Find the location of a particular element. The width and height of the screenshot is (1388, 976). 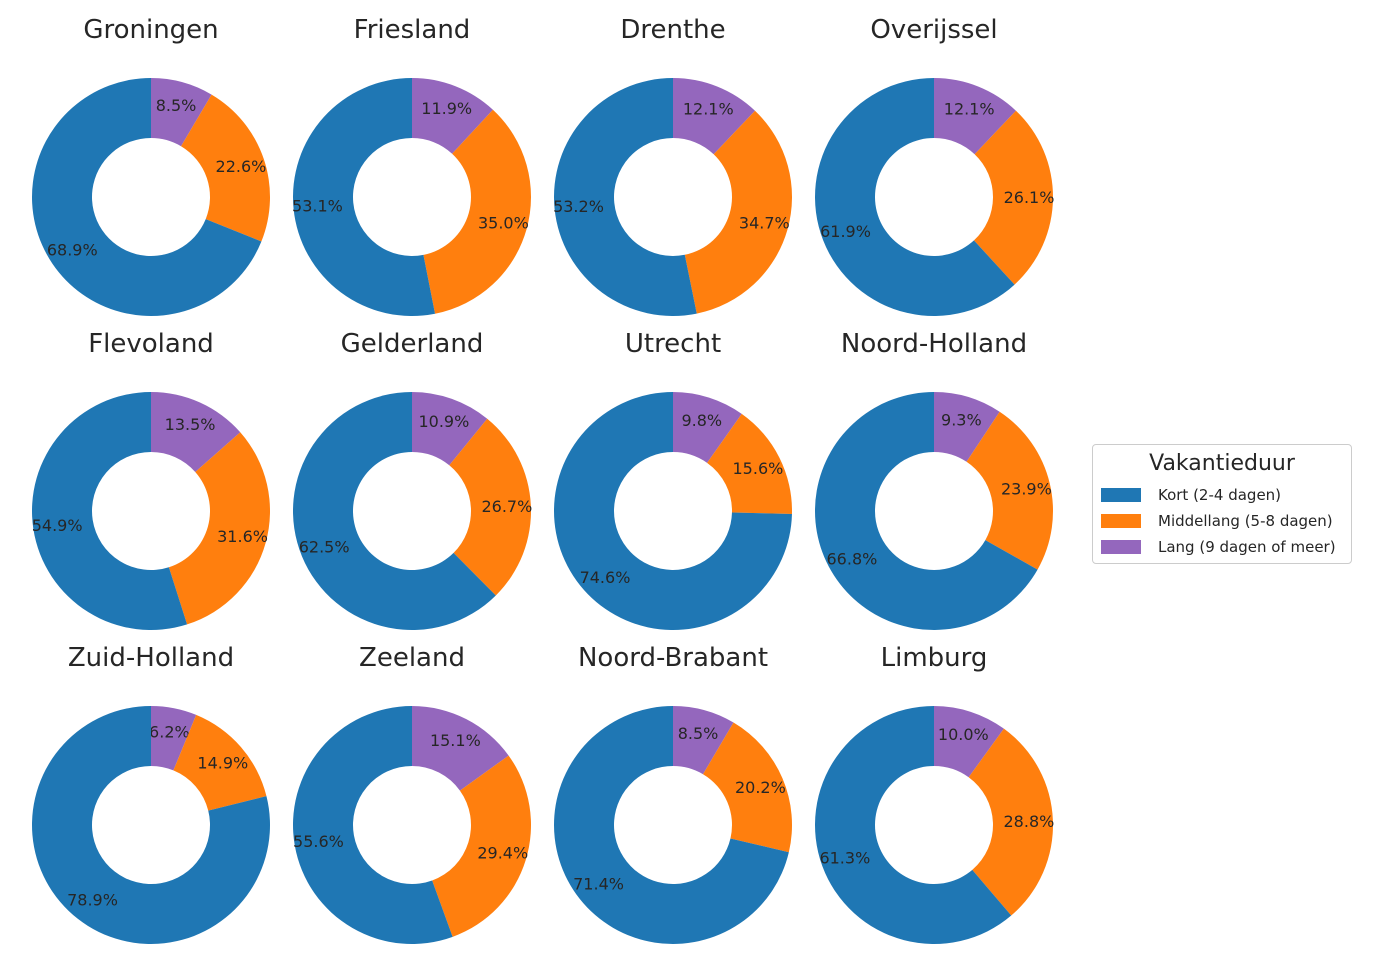

slice-label-noord-brabant-lang: 8.5% is located at coordinates (698, 733).